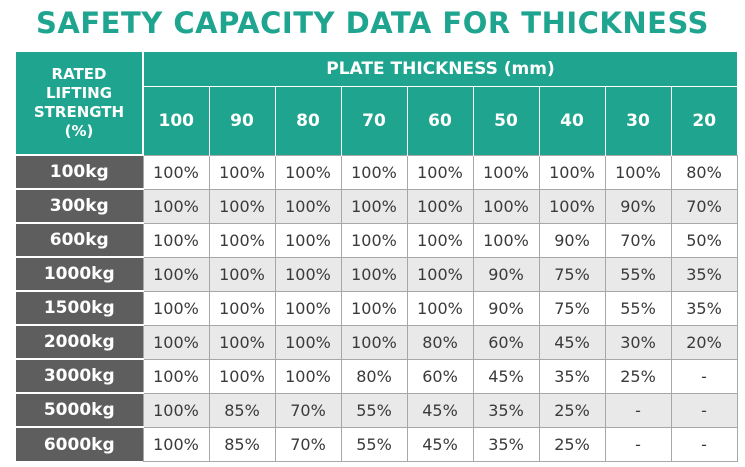 Image resolution: width=745 pixels, height=467 pixels. What do you see at coordinates (79, 171) in the screenshot?
I see `row-label-cell: 100kg` at bounding box center [79, 171].